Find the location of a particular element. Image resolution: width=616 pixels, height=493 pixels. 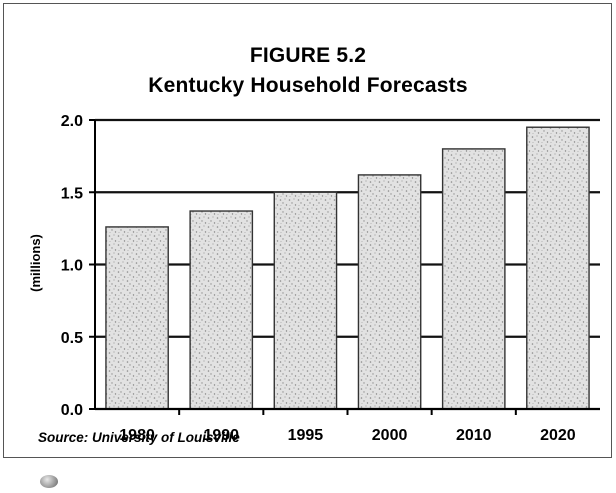

chart-title: Kentucky Household Forecasts is located at coordinates (308, 85).